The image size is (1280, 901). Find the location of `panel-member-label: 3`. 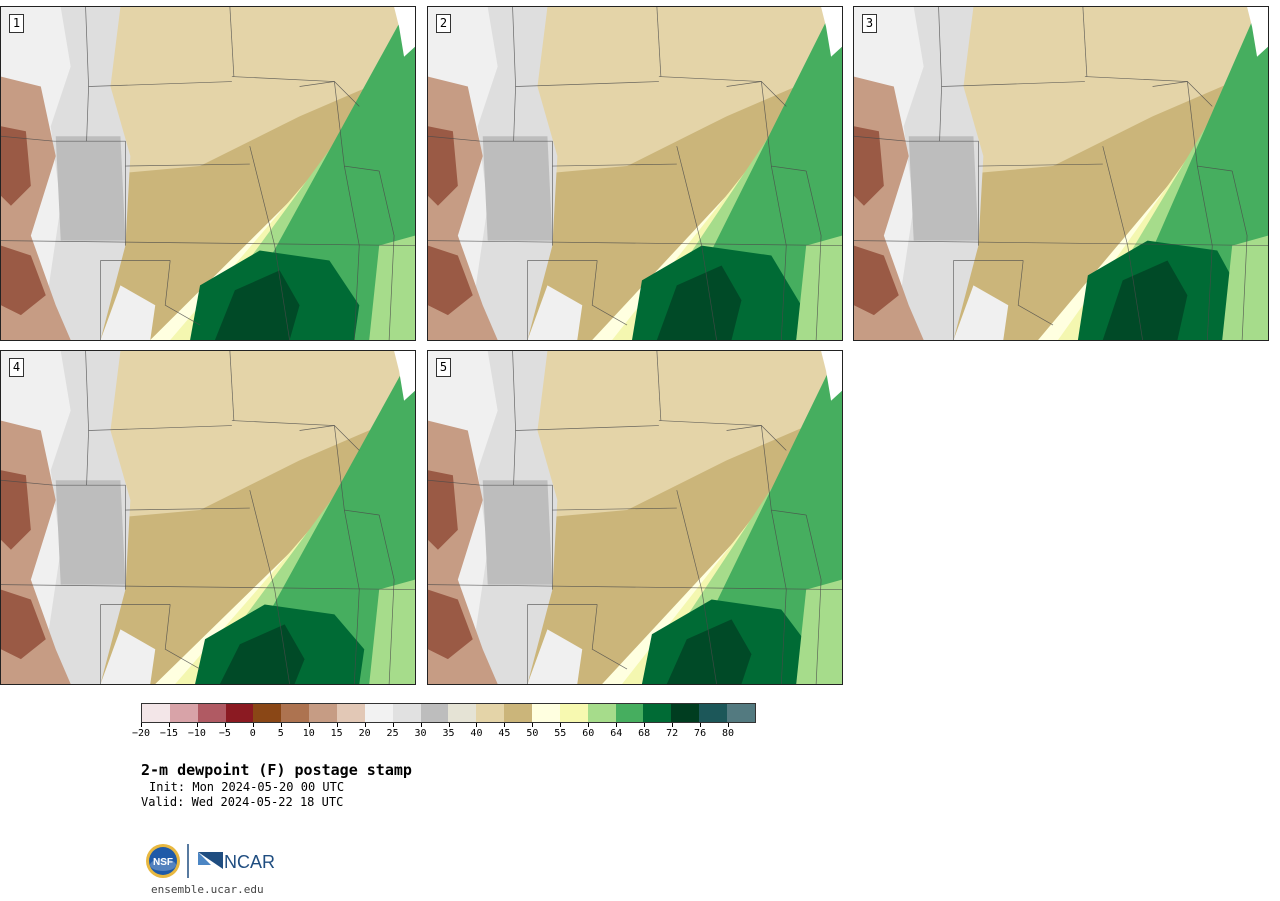

panel-member-label: 3 is located at coordinates (869, 23).